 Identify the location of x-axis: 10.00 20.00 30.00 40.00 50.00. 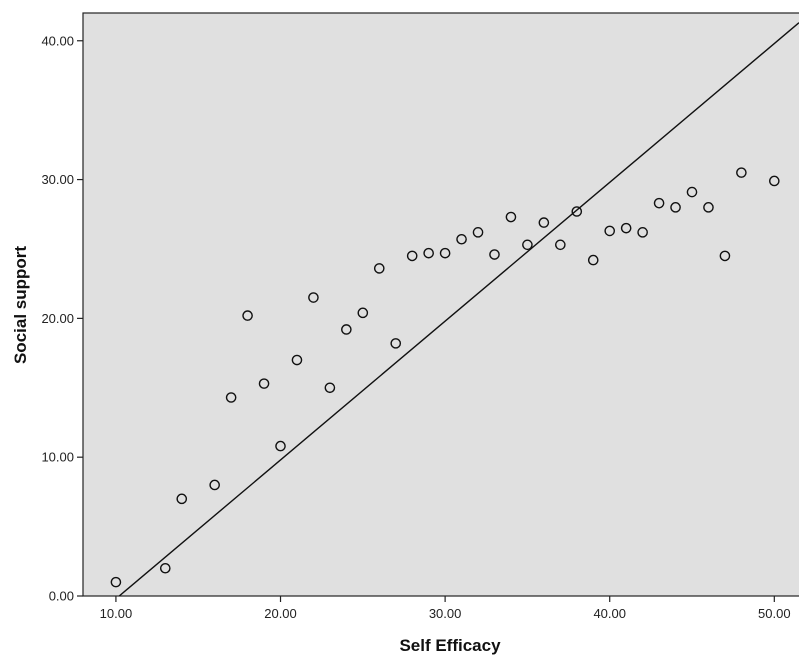
(445, 608).